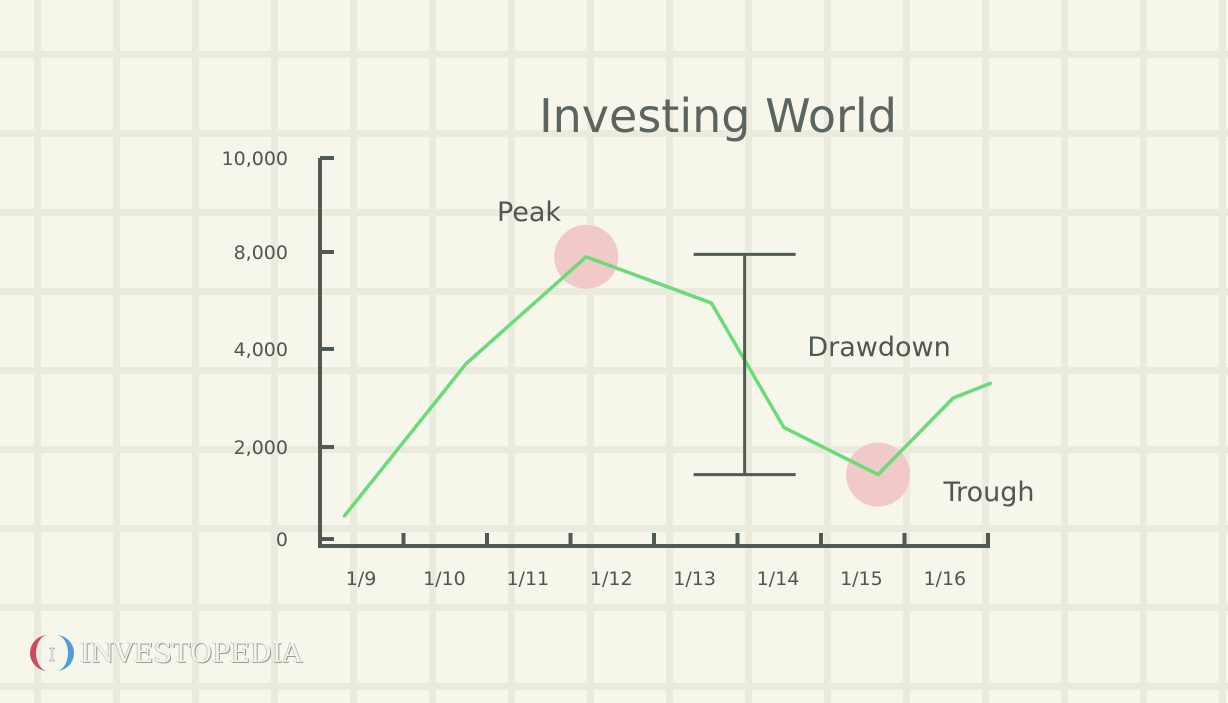 This screenshot has height=703, width=1228. Describe the element at coordinates (694, 579) in the screenshot. I see `x-tick-label: 1/13` at that location.